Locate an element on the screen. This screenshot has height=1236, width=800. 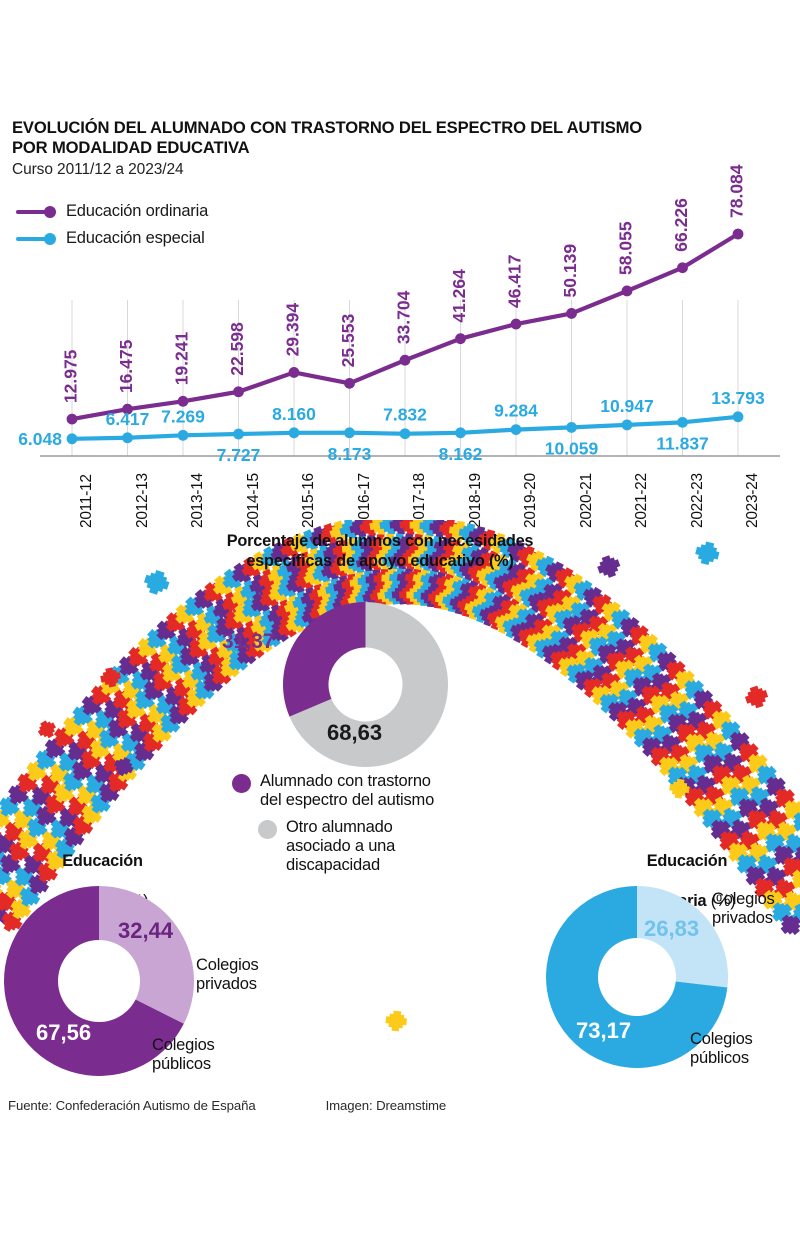
line-chart-legend: Educación ordinaria Educación especial is located at coordinates (176, 225).